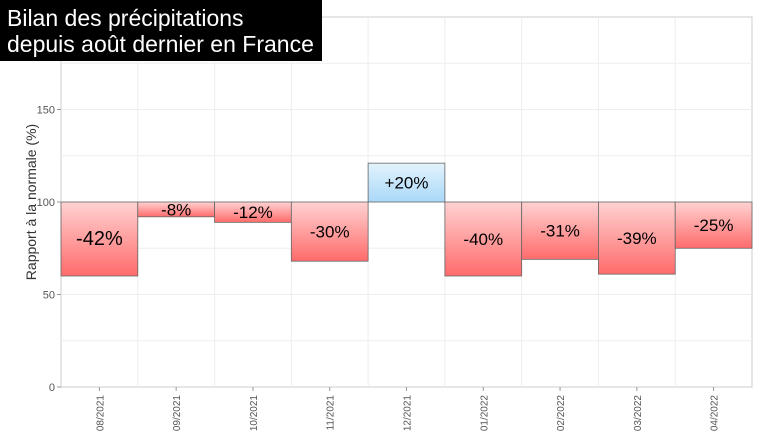 The width and height of the screenshot is (768, 445). Describe the element at coordinates (331, 413) in the screenshot. I see `x-tick-label: 11/2021` at that location.